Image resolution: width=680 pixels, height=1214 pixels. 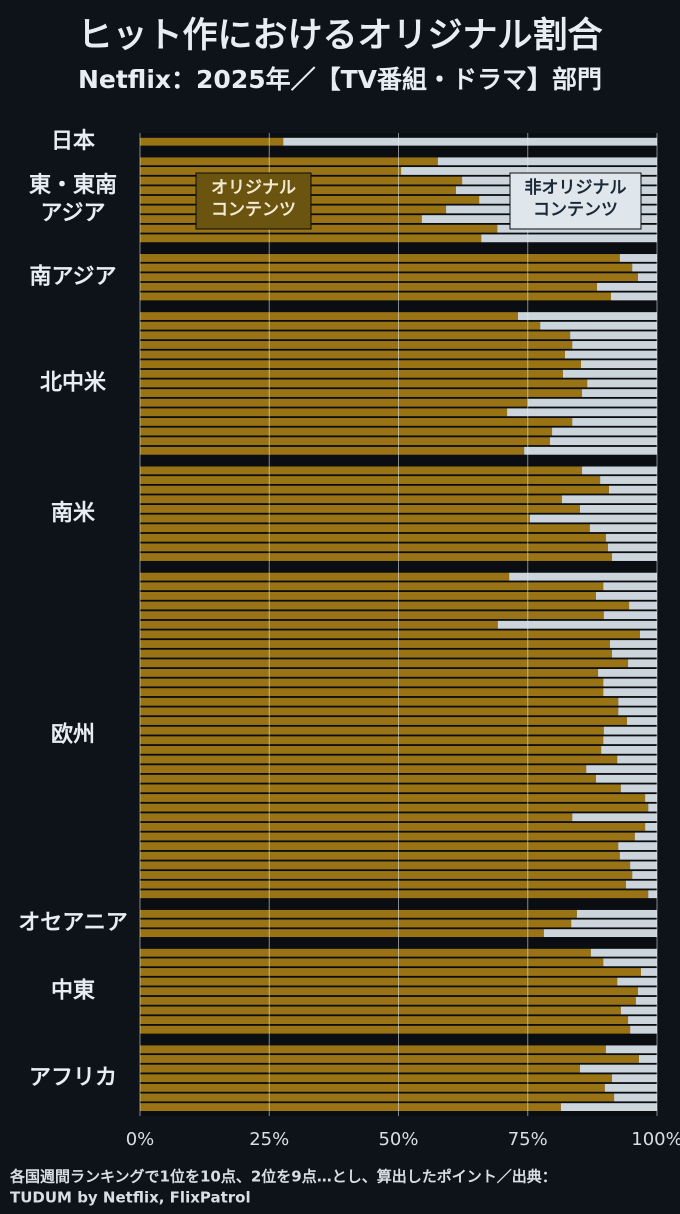 I want to click on group-label: 日本, so click(x=73, y=141).